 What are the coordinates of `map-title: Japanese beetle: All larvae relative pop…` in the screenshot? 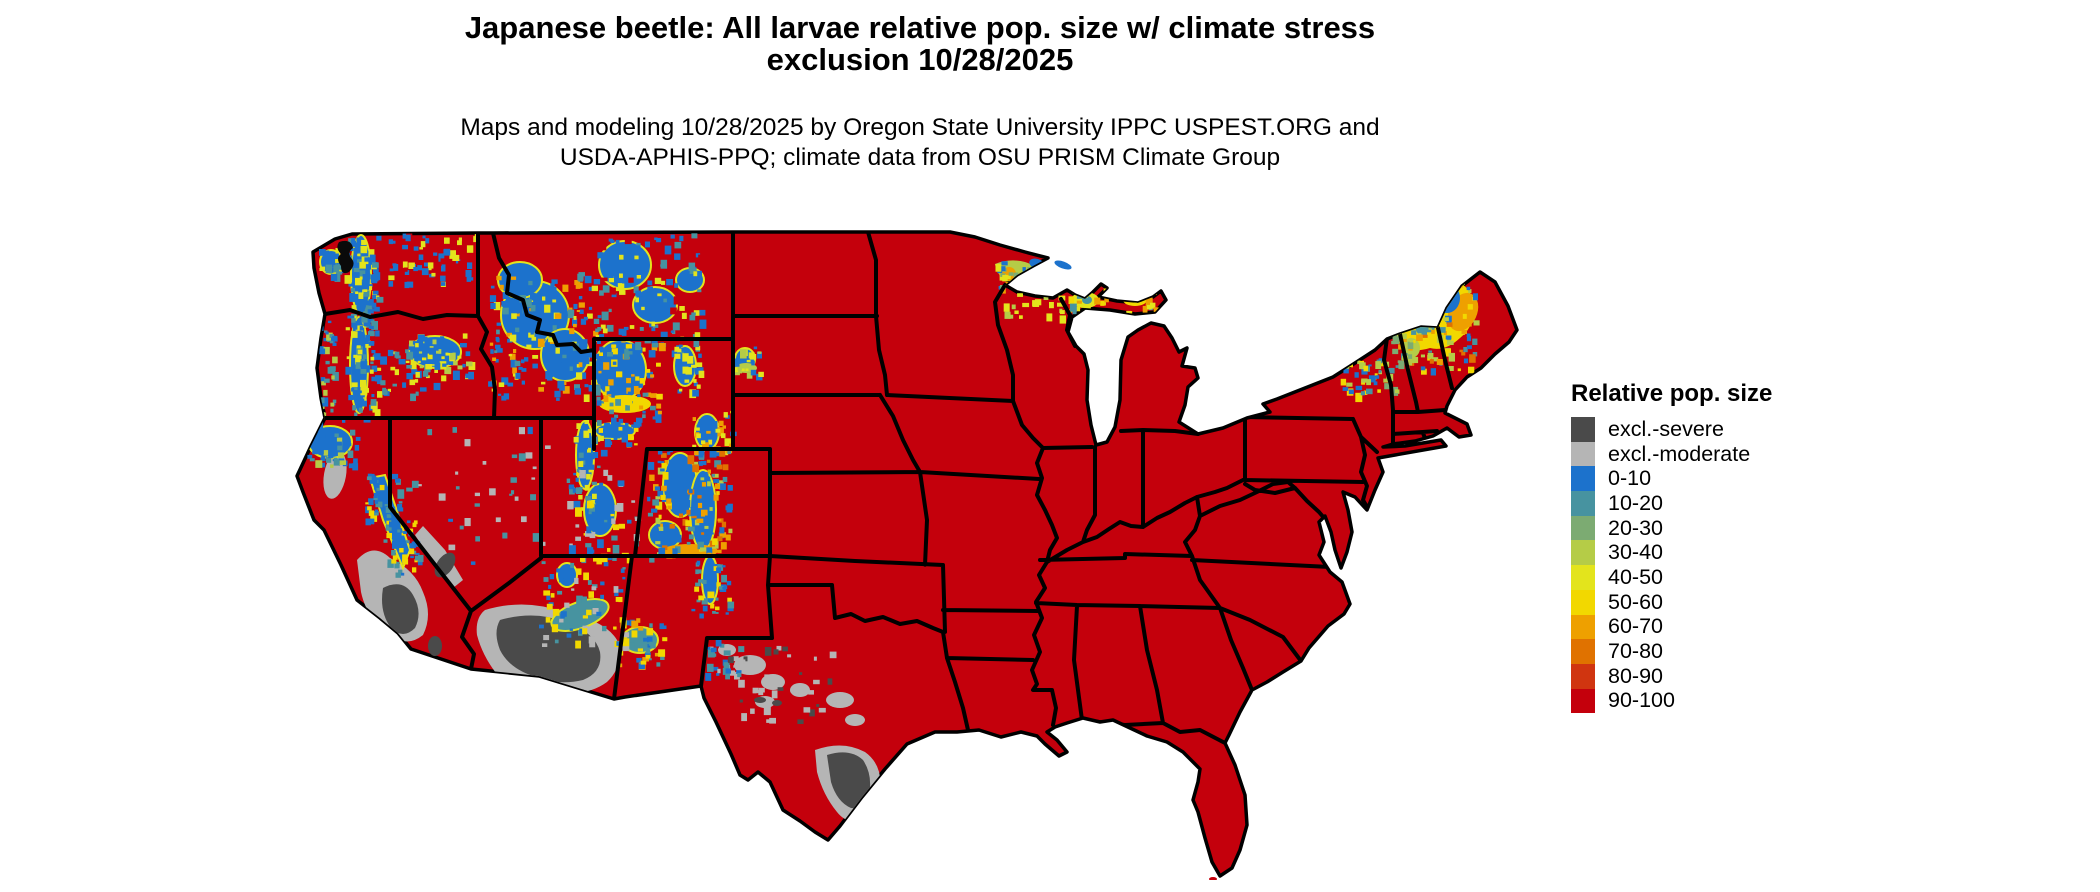 It's located at (920, 43).